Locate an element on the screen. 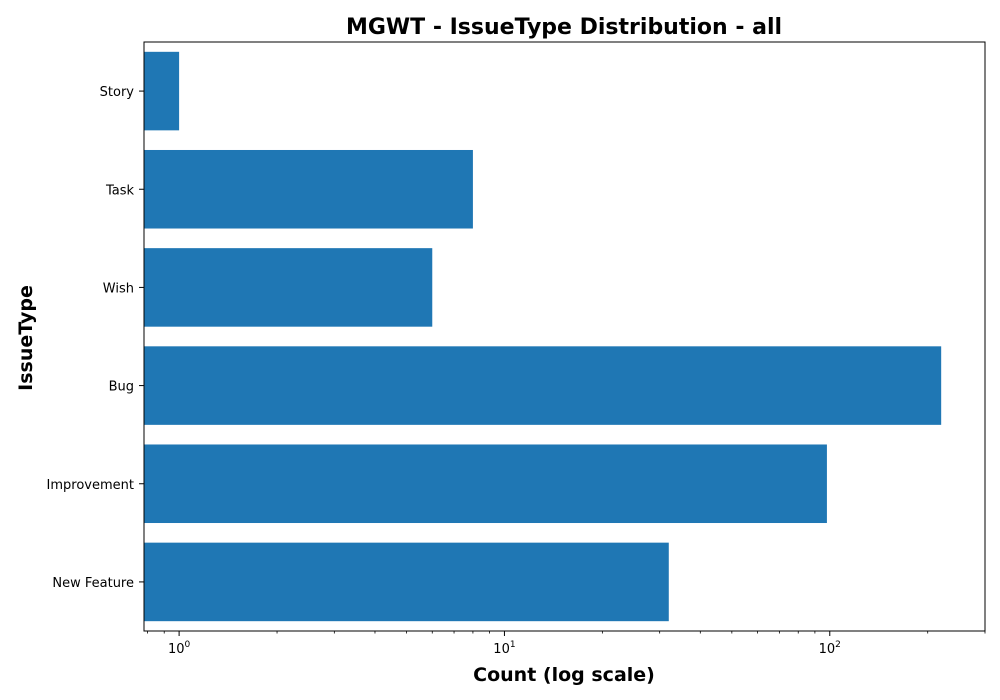 The width and height of the screenshot is (1000, 700). x-tick-label: 10² is located at coordinates (830, 648).